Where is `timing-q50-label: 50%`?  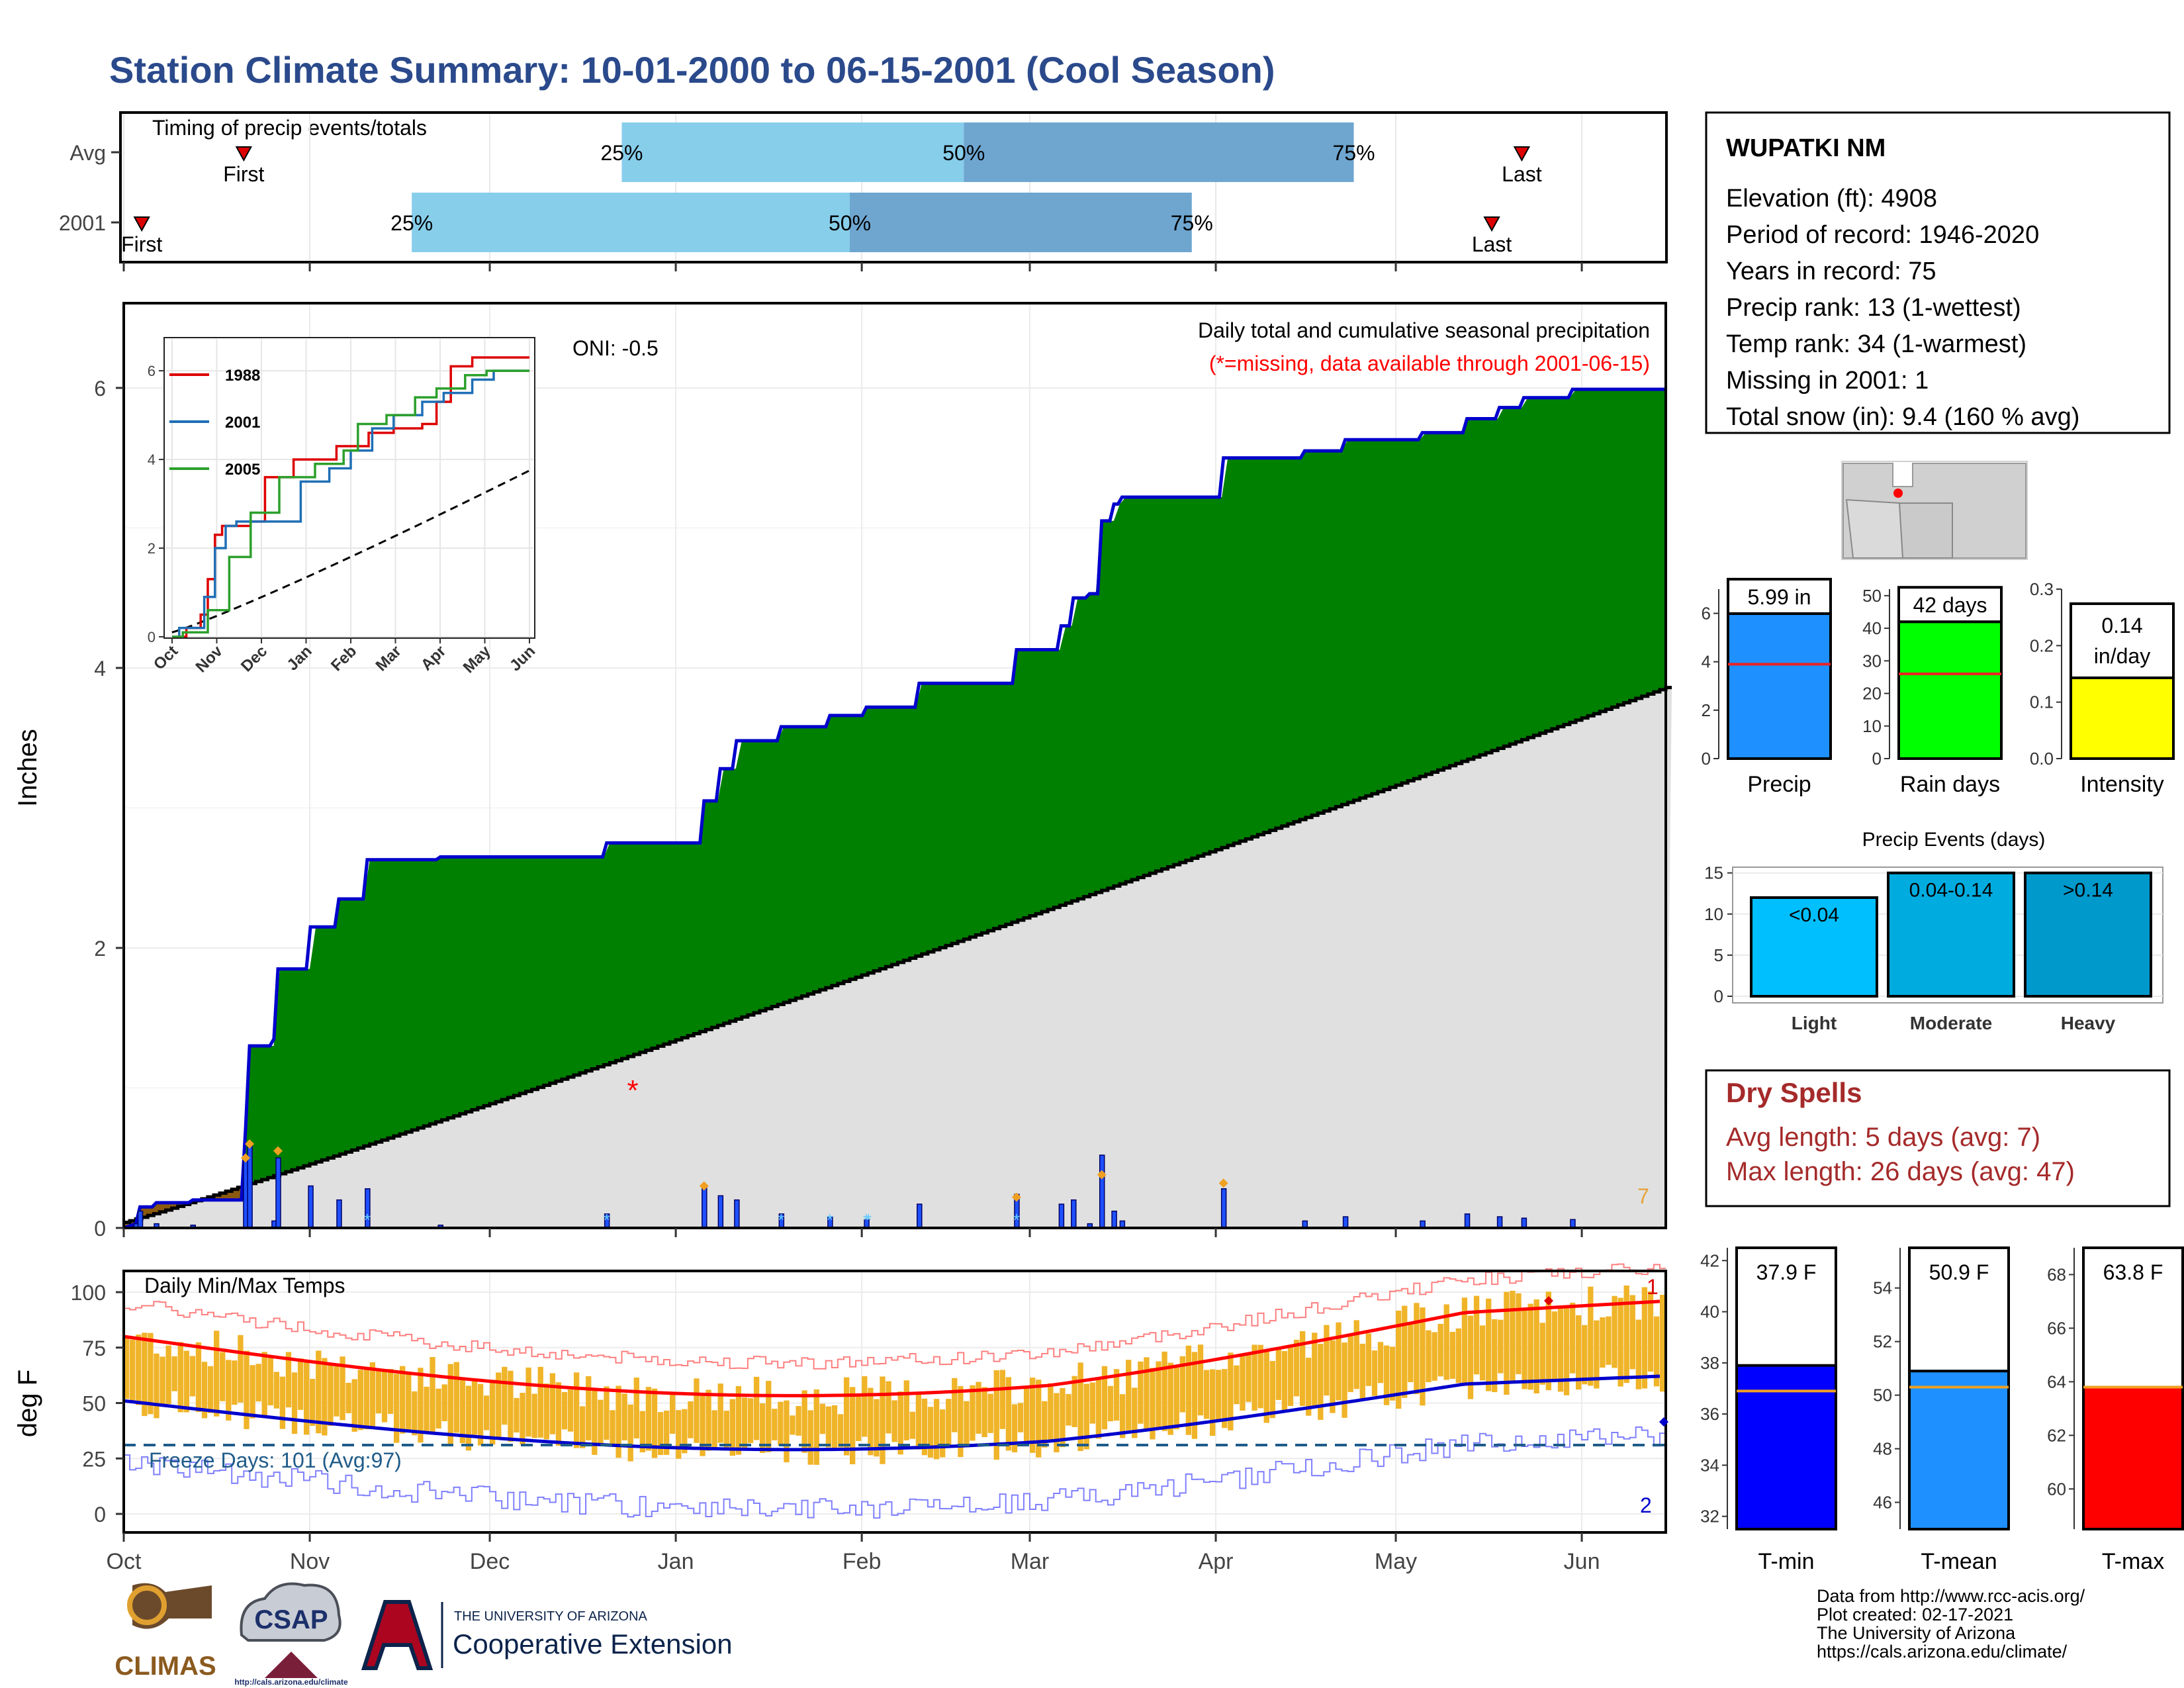
timing-q50-label: 50% is located at coordinates (963, 153).